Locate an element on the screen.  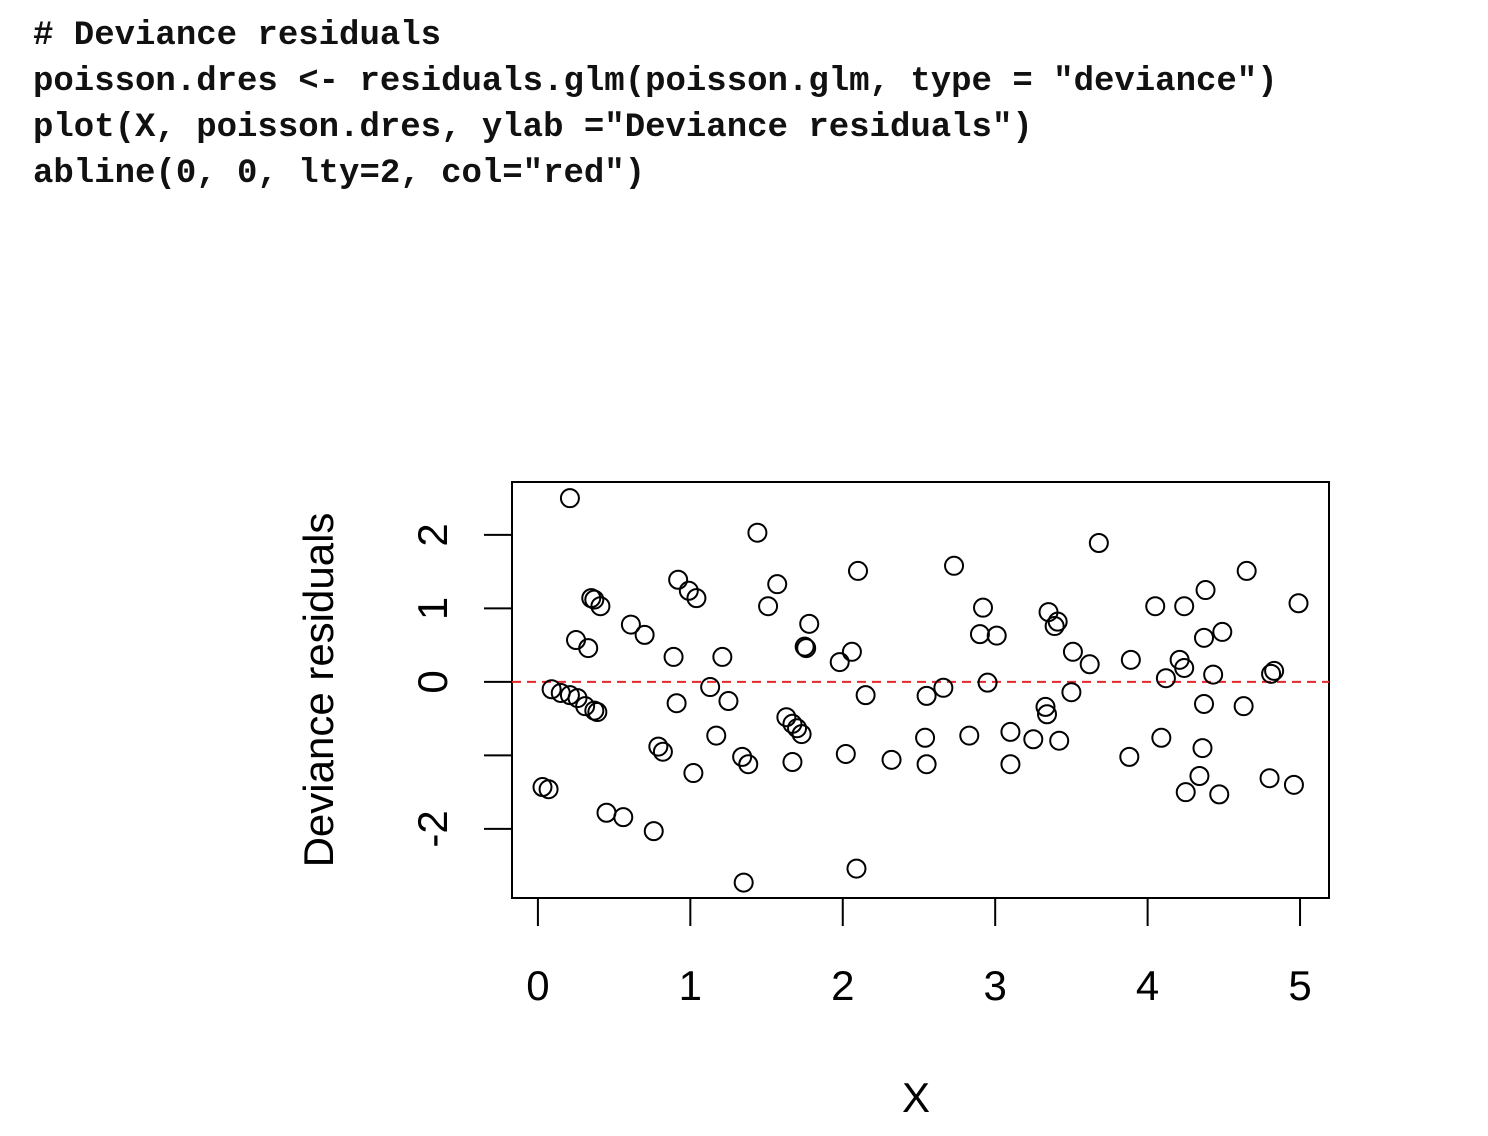
code-line: # Deviance residuals is located at coordinates (237, 36).